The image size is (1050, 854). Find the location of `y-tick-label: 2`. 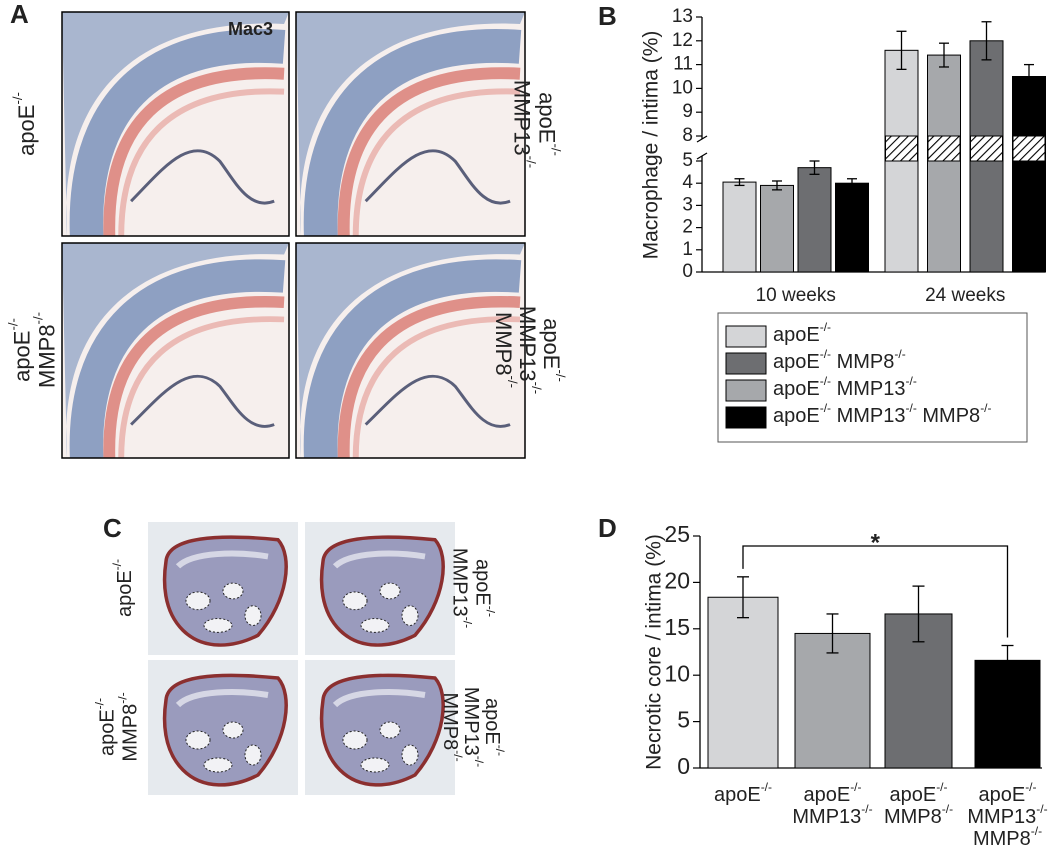

y-tick-label: 2 is located at coordinates (687, 227).